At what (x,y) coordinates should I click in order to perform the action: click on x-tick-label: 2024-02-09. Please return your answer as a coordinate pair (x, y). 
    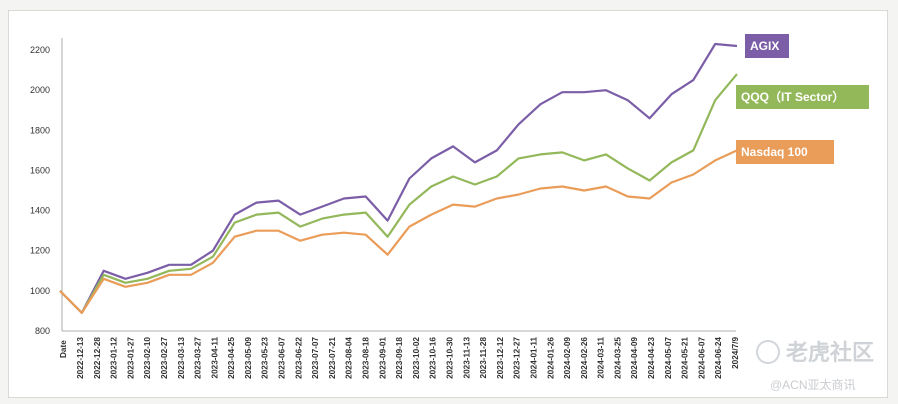
    Looking at the image, I should click on (567, 358).